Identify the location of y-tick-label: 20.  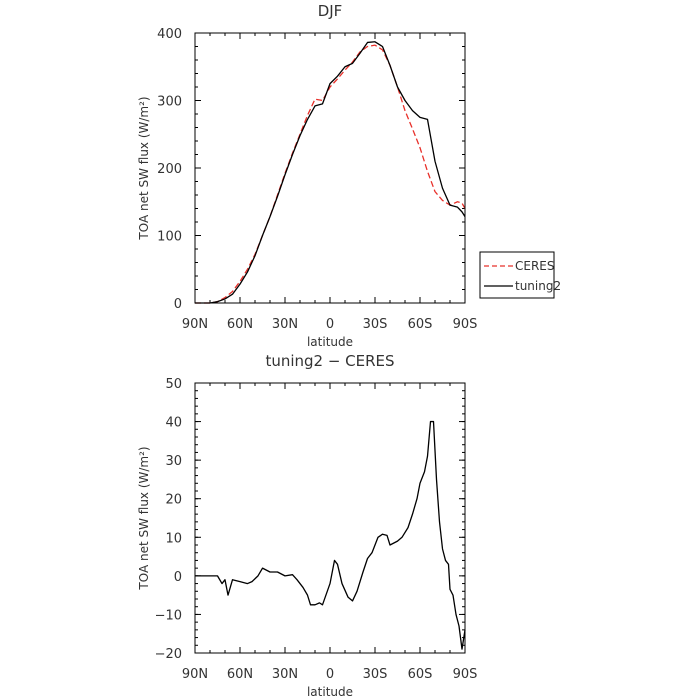
(173, 500).